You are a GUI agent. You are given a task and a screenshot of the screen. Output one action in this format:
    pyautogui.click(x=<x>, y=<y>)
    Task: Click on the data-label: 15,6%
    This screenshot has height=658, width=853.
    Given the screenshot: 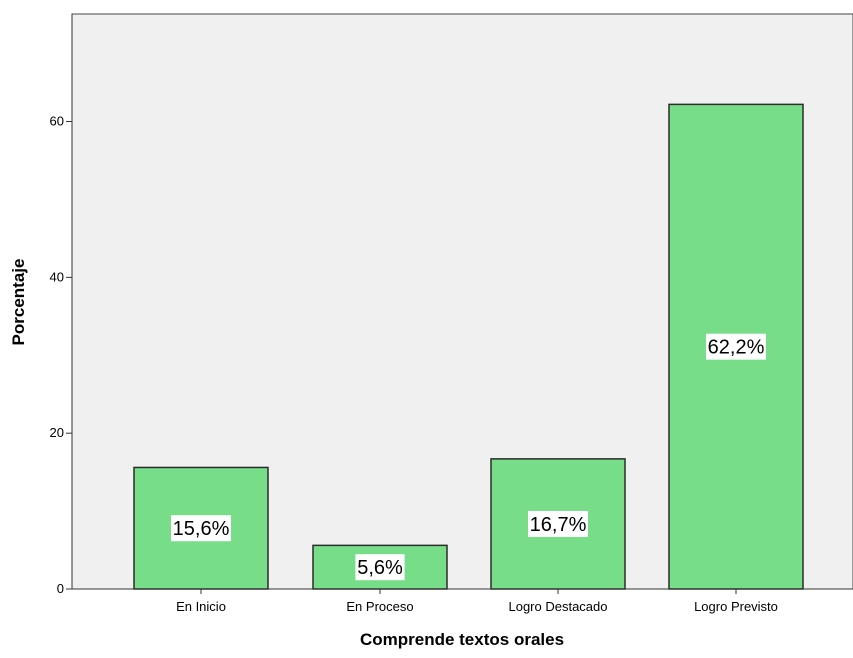 What is the action you would take?
    pyautogui.click(x=201, y=529)
    